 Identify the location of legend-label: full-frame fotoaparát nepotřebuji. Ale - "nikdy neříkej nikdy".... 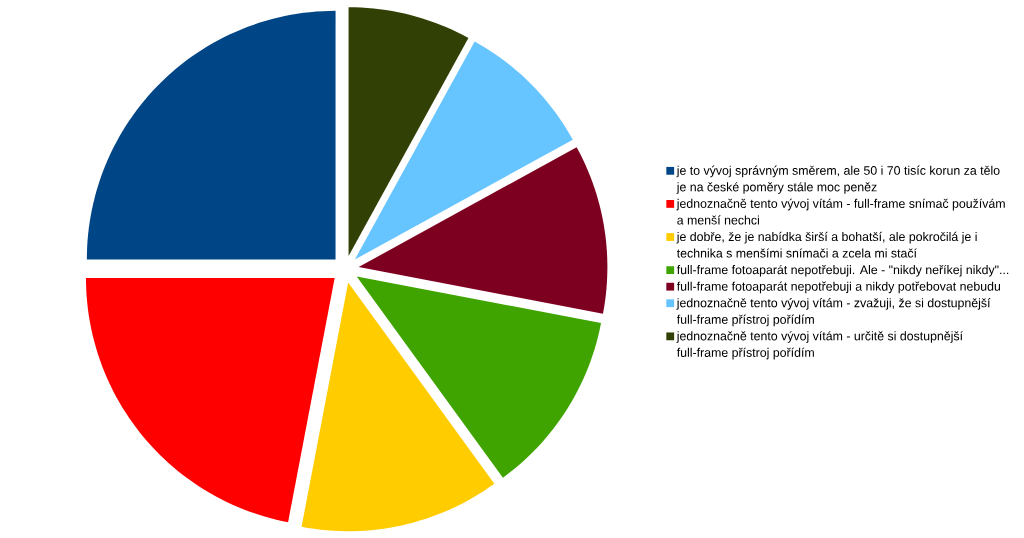
(842, 270).